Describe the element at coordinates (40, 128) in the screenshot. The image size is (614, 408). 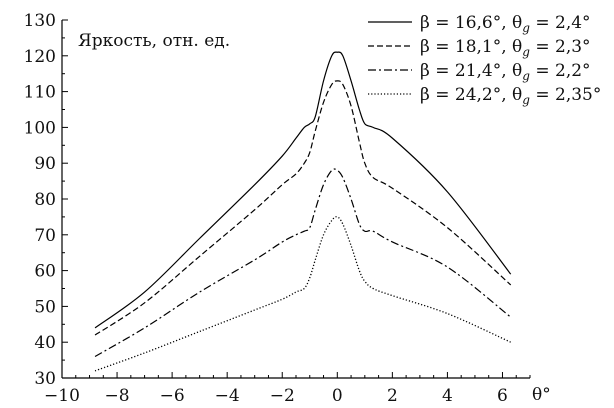
I see `y-tick-label: 100` at that location.